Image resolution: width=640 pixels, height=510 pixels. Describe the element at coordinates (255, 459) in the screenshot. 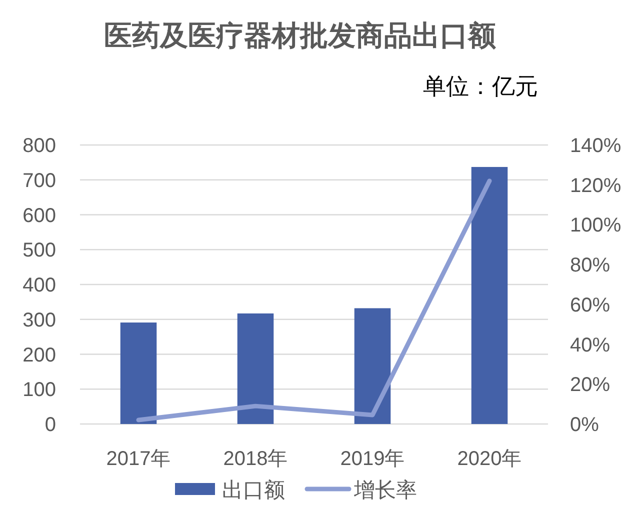

I see `x-tick: 2018年` at that location.